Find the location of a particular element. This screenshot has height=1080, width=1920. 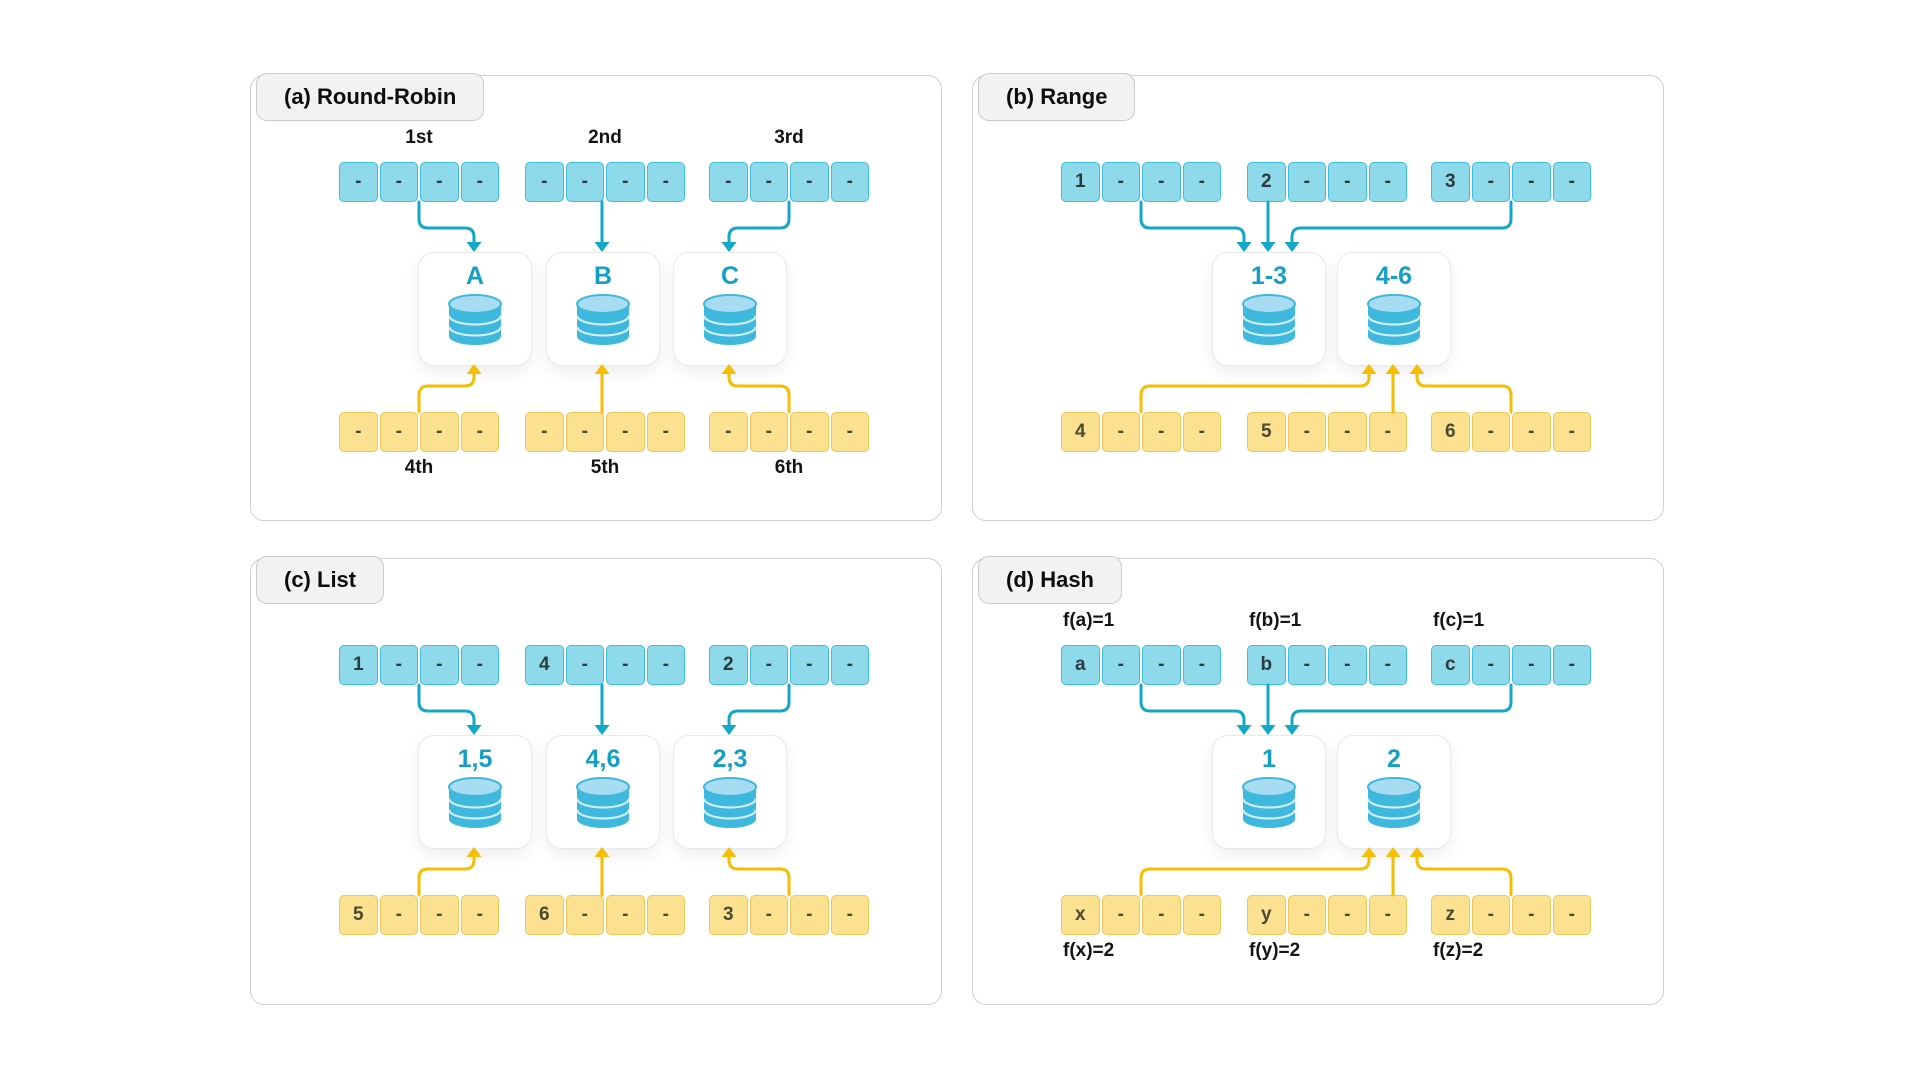

group-label: 3rd is located at coordinates (789, 137).